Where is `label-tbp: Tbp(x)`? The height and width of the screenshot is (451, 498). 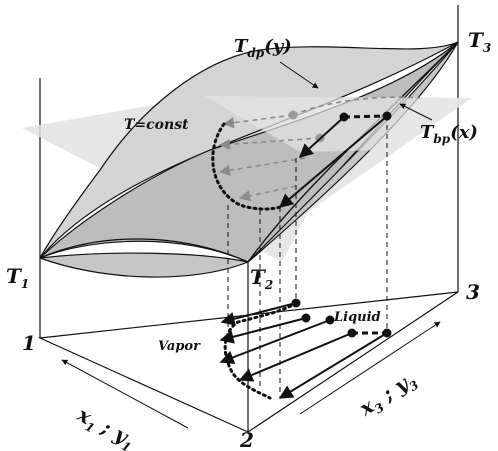 label-tbp: Tbp(x) is located at coordinates (449, 134).